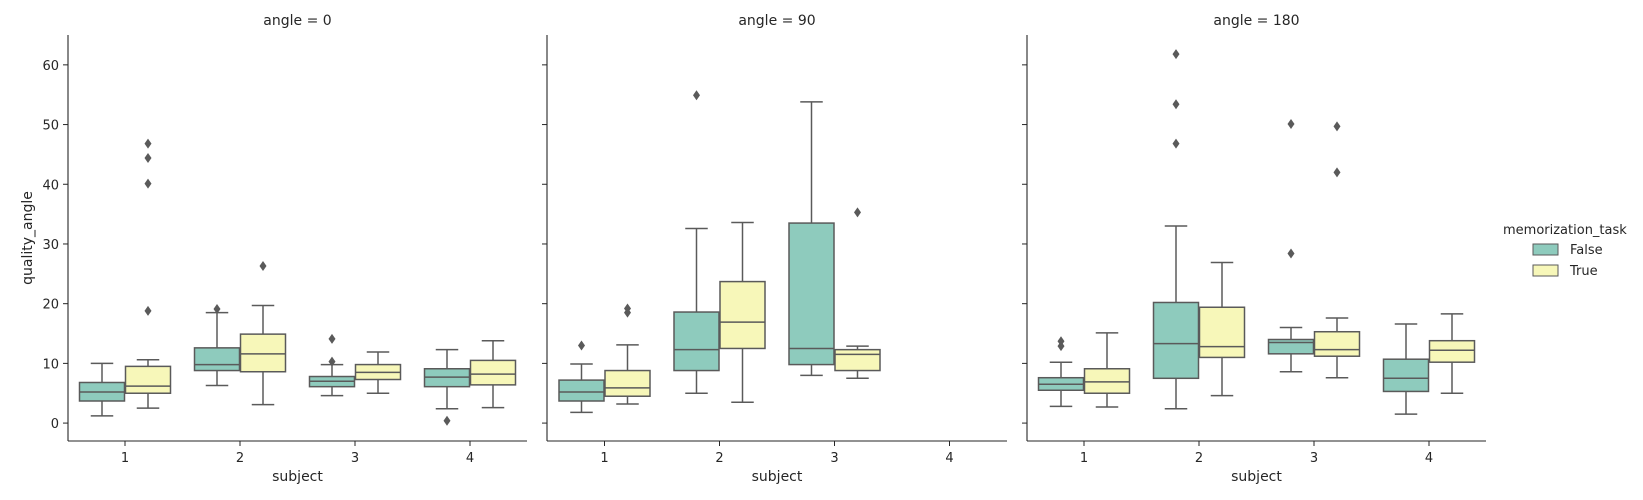 The width and height of the screenshot is (1643, 500). I want to click on panel-title: angle = 180, so click(1256, 21).